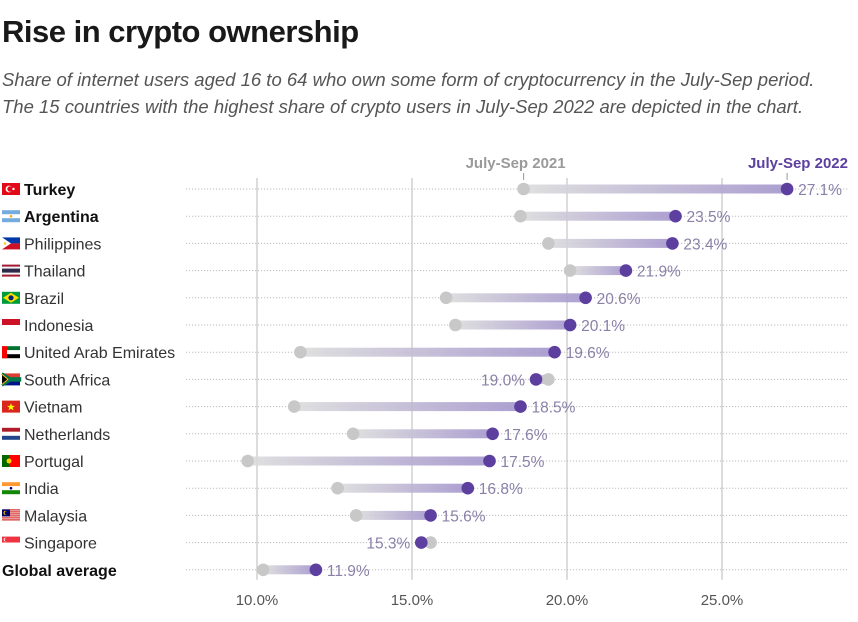 This screenshot has height=622, width=858. What do you see at coordinates (44, 299) in the screenshot?
I see `category-label: Brazil` at bounding box center [44, 299].